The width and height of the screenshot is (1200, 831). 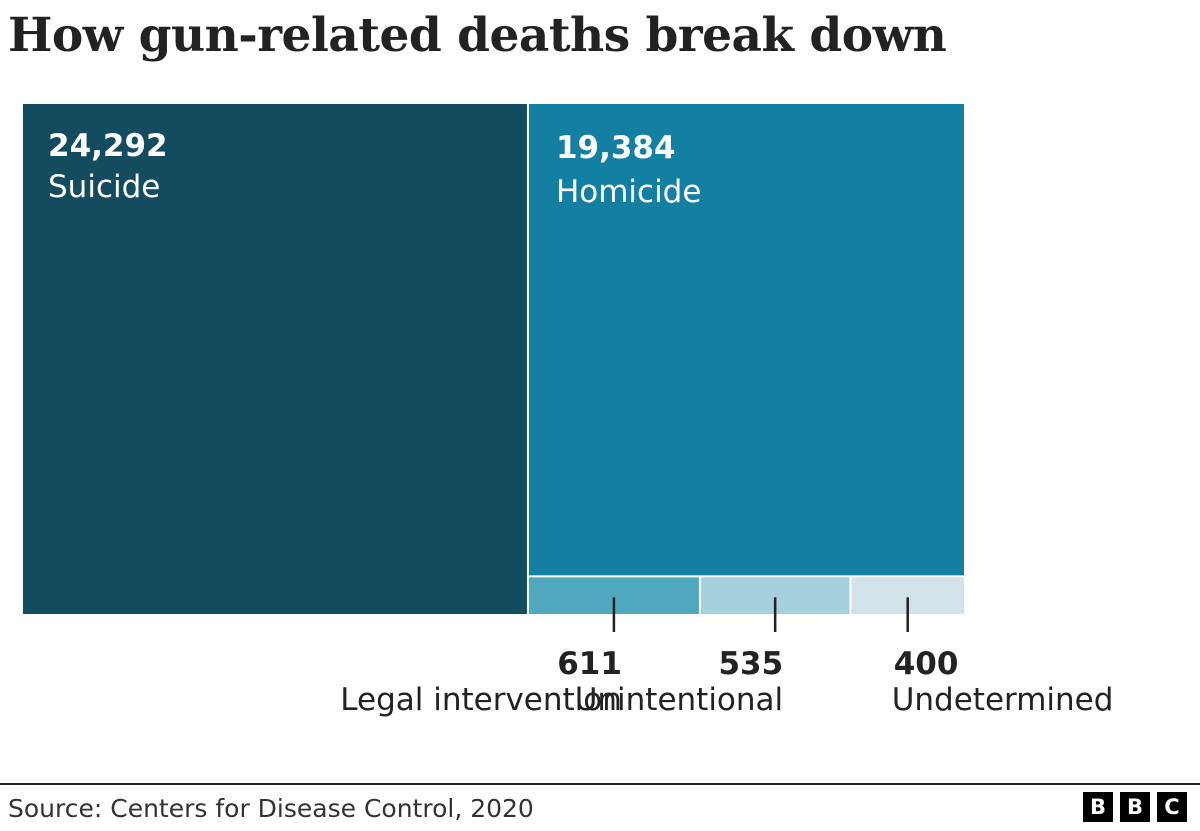 I want to click on callout-label: Undetermined, so click(x=1003, y=700).